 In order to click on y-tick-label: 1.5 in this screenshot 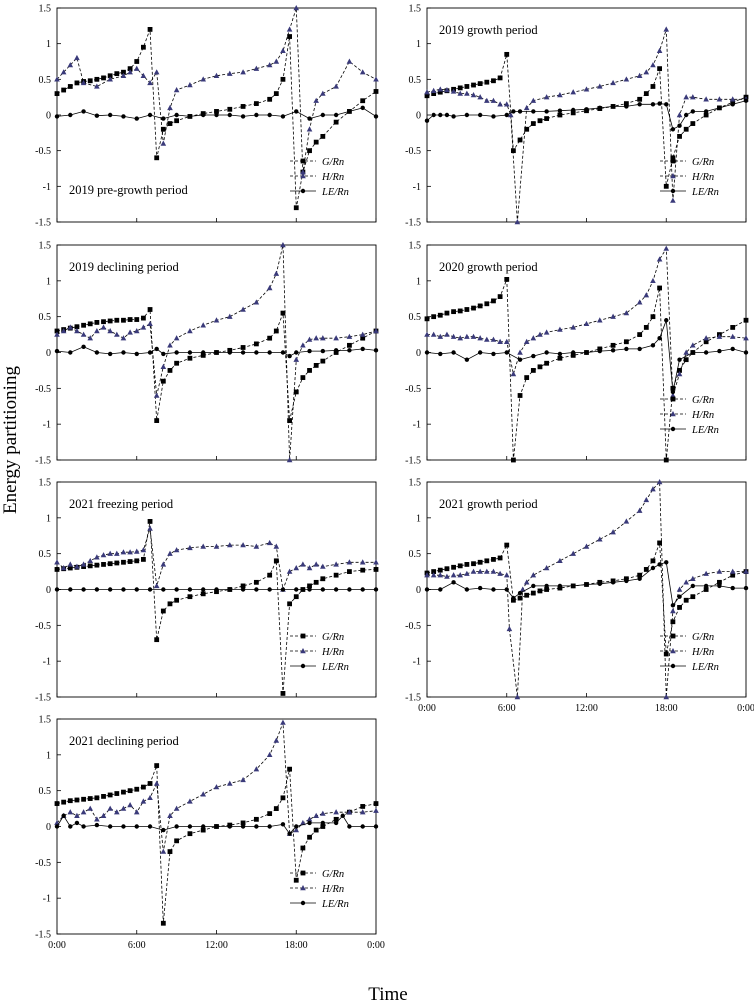, I will do `click(415, 483)`.